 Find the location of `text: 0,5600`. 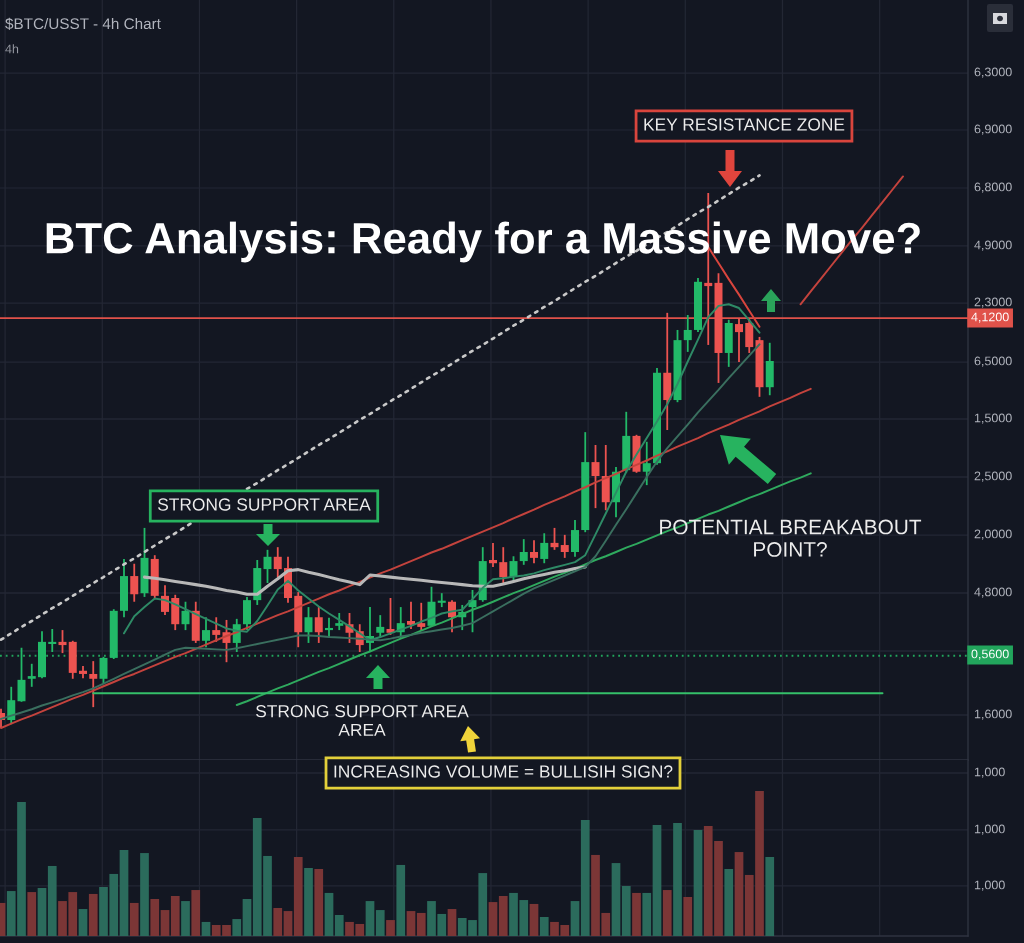

text: 0,5600 is located at coordinates (990, 654).